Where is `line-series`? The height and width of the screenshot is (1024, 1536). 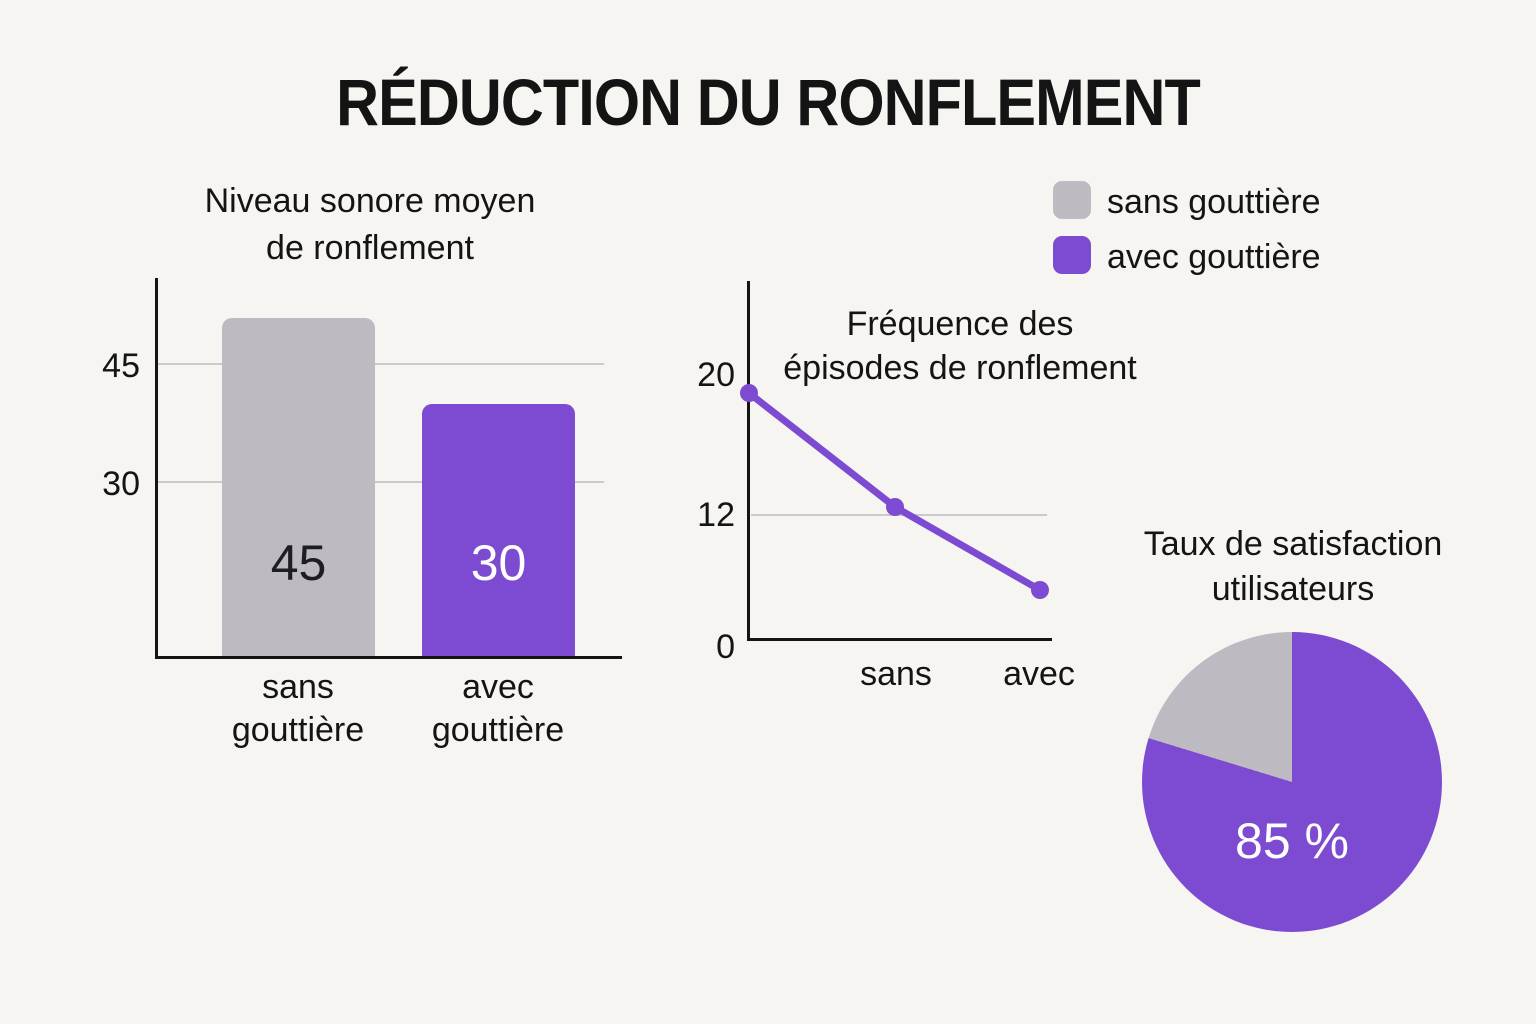
line-series is located at coordinates (894, 491).